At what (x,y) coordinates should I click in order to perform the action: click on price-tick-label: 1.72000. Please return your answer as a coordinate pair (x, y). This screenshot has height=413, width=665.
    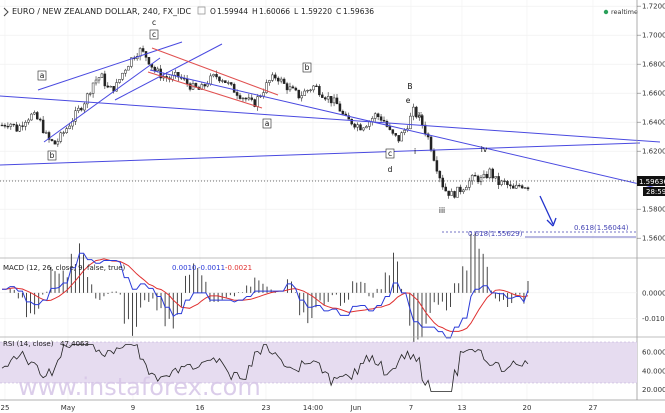
    Looking at the image, I should click on (653, 7).